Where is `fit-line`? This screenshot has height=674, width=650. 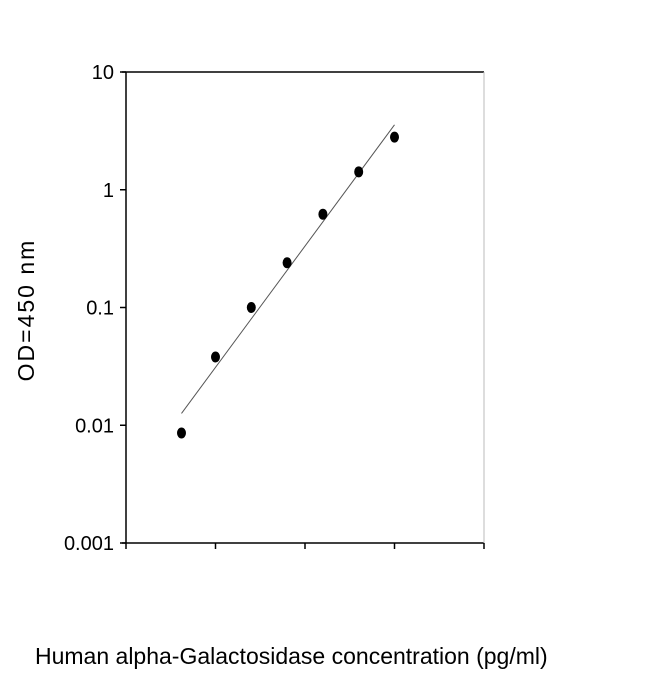 fit-line is located at coordinates (288, 269).